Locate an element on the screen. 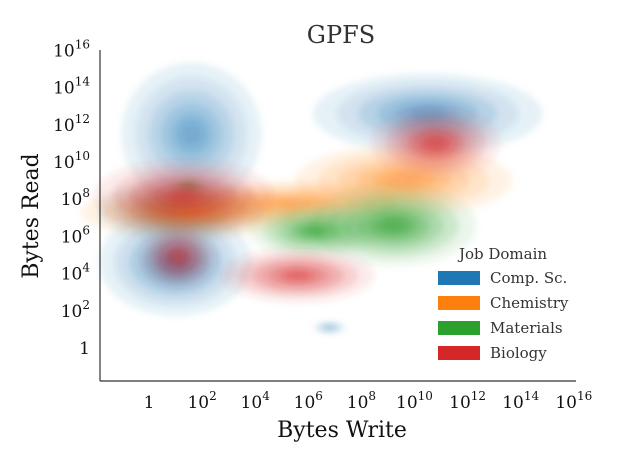  x-tick-label: 10¹⁴ is located at coordinates (520, 401).